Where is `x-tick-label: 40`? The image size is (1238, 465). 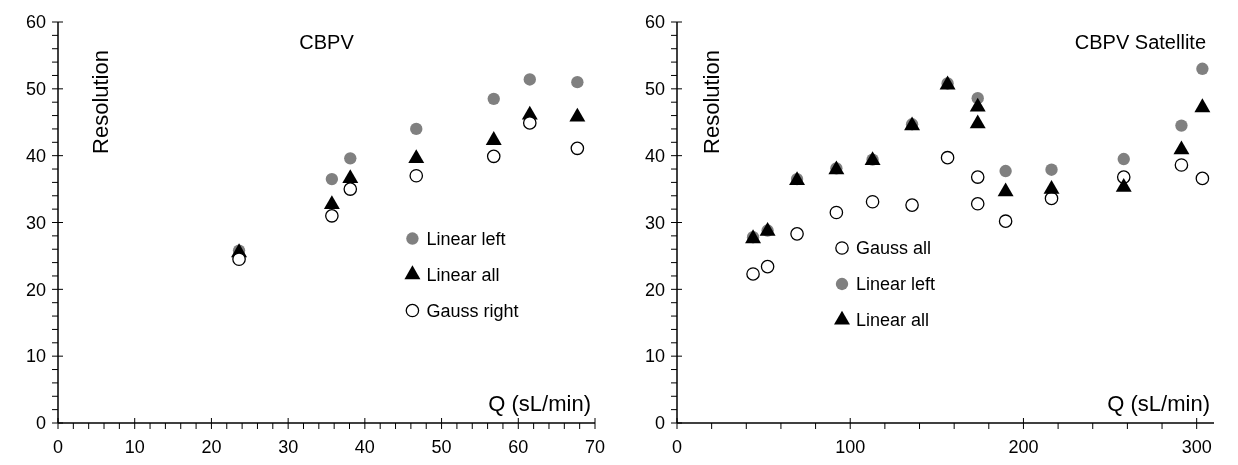
x-tick-label: 40 is located at coordinates (364, 447).